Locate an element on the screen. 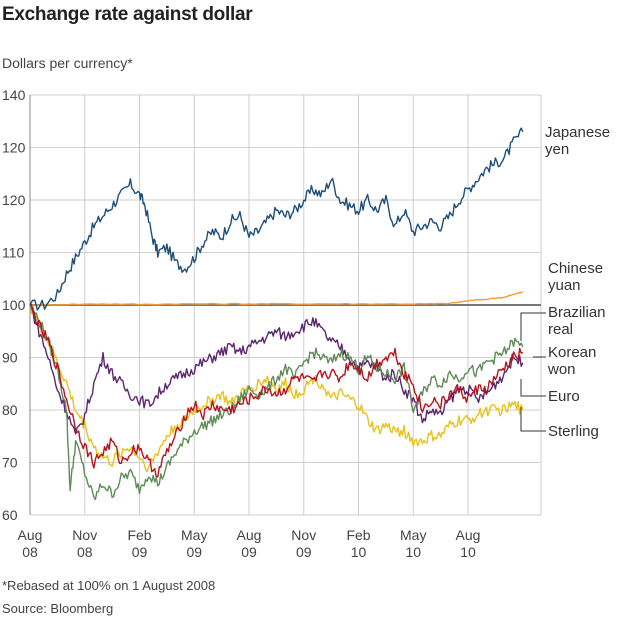 The image size is (624, 625). series-line is located at coordinates (276, 298).